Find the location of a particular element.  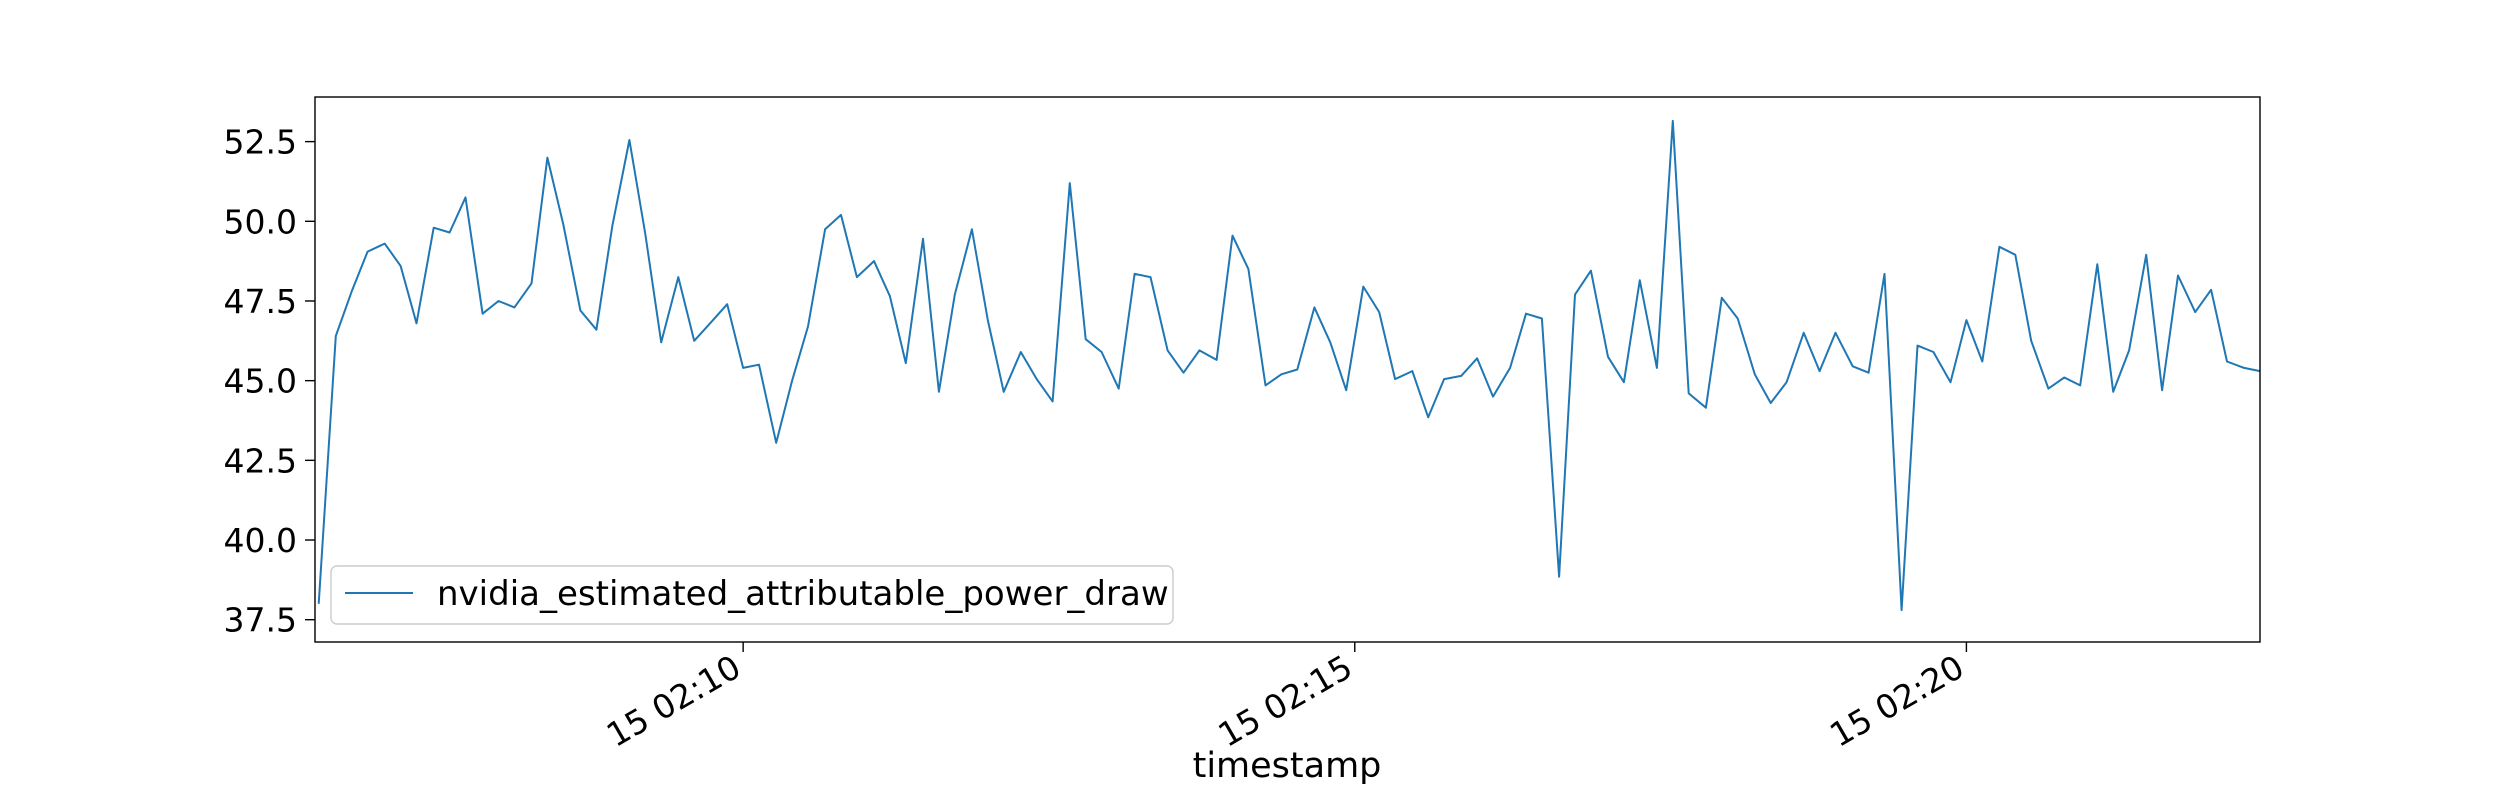

x-axis: 15 02:10 15 02:15 15 02:20 is located at coordinates (1285, 698).